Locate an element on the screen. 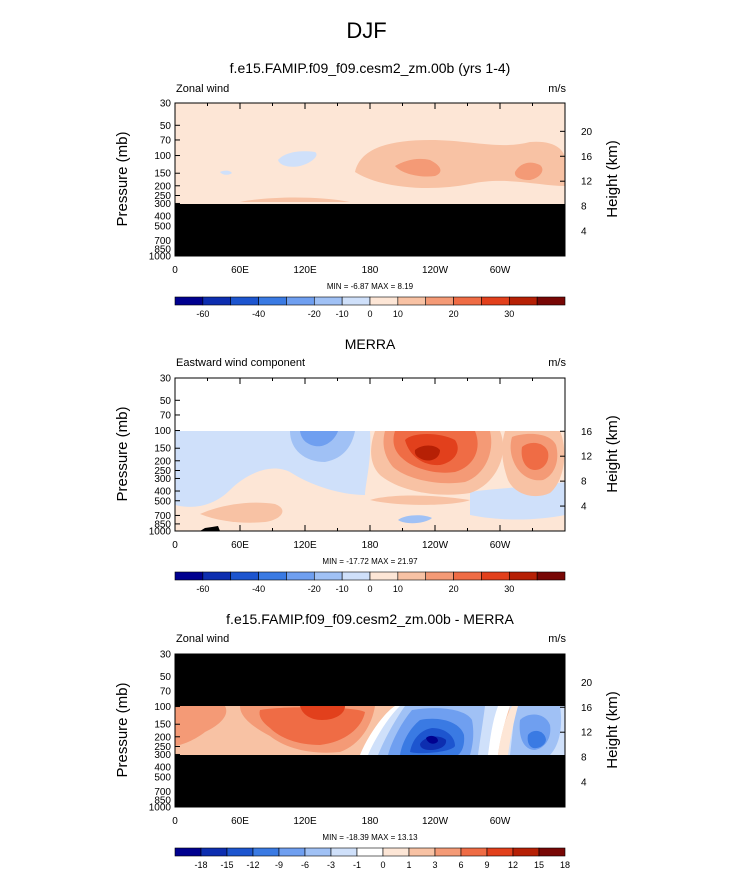 This screenshot has height=871, width=733. units-label: m/s is located at coordinates (557, 89).